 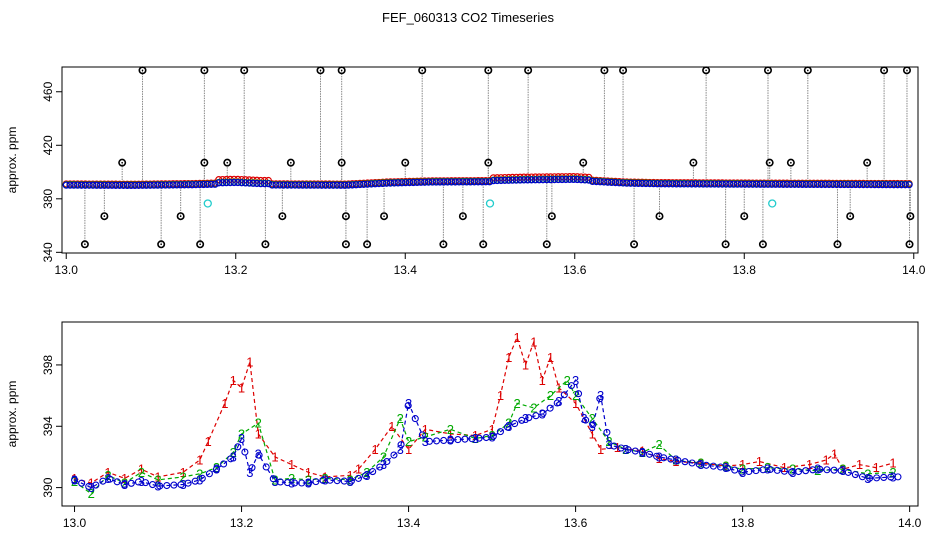 I want to click on top-y-tick-label: 420, so click(x=48, y=145).